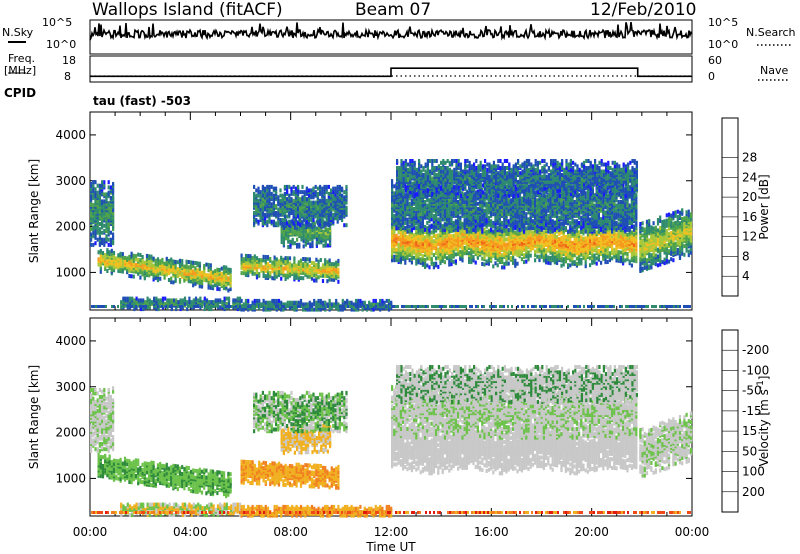 This screenshot has height=554, width=800. I want to click on freq-left-tick: 18, so click(69, 60).